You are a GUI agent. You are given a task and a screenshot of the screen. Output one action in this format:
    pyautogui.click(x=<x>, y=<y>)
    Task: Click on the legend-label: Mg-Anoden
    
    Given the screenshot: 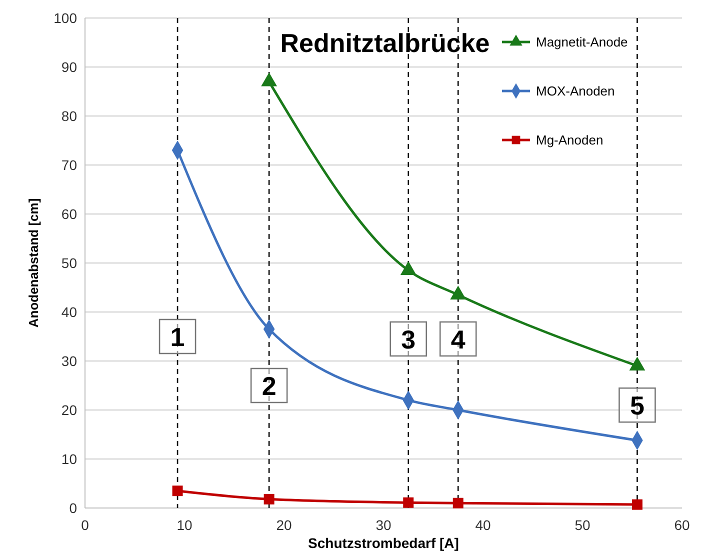 What is the action you would take?
    pyautogui.click(x=570, y=140)
    